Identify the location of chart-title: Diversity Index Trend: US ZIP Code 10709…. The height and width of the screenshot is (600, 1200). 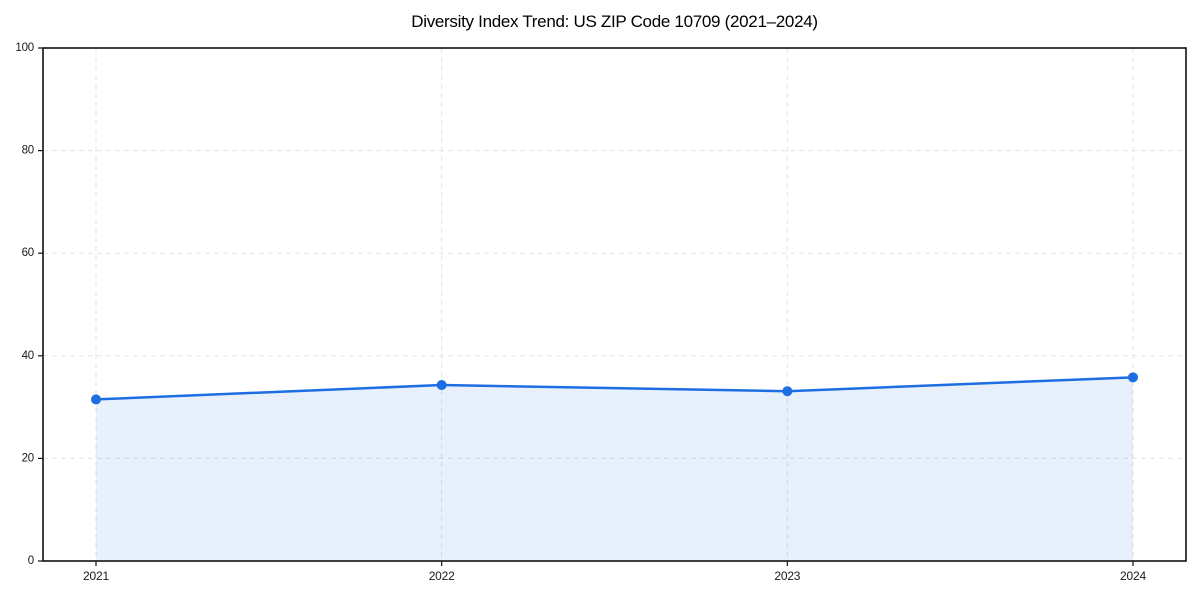
(614, 21).